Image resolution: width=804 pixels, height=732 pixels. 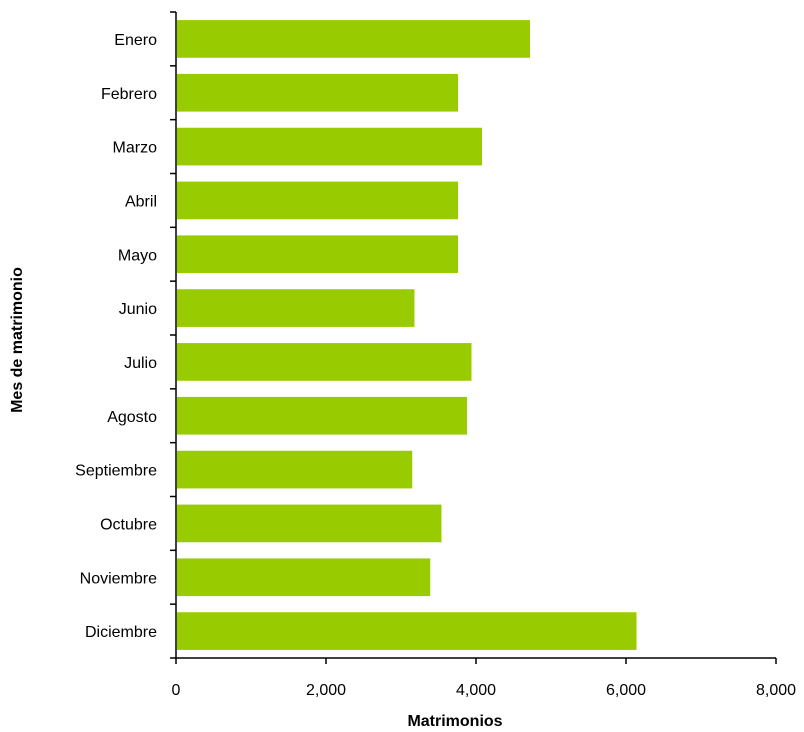 I want to click on bar-abril, so click(x=317, y=200).